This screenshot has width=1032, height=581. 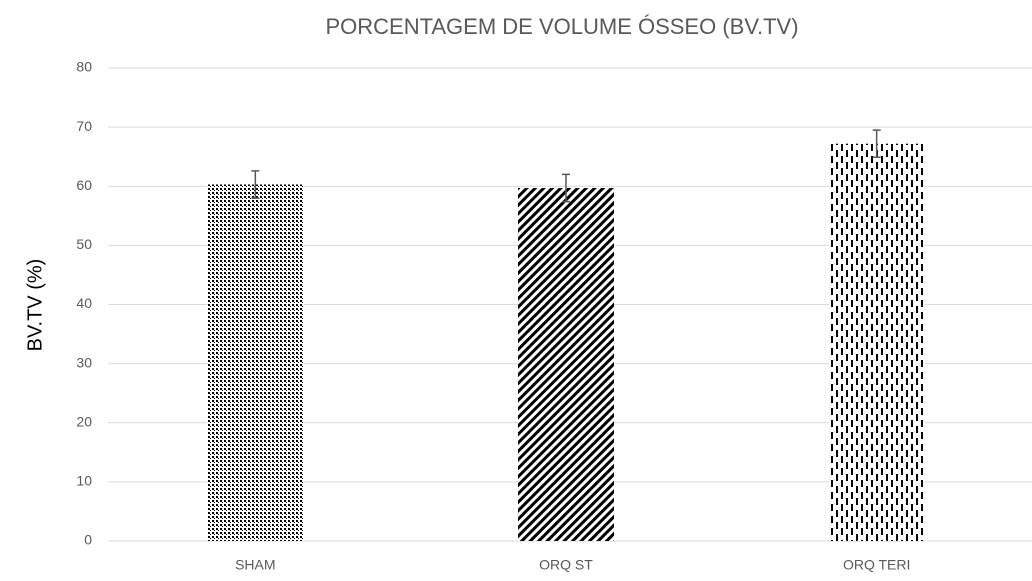 I want to click on chart-title: PORCENTAGEM DE VOLUME ÓSSEO (BV.TV), so click(x=561, y=26).